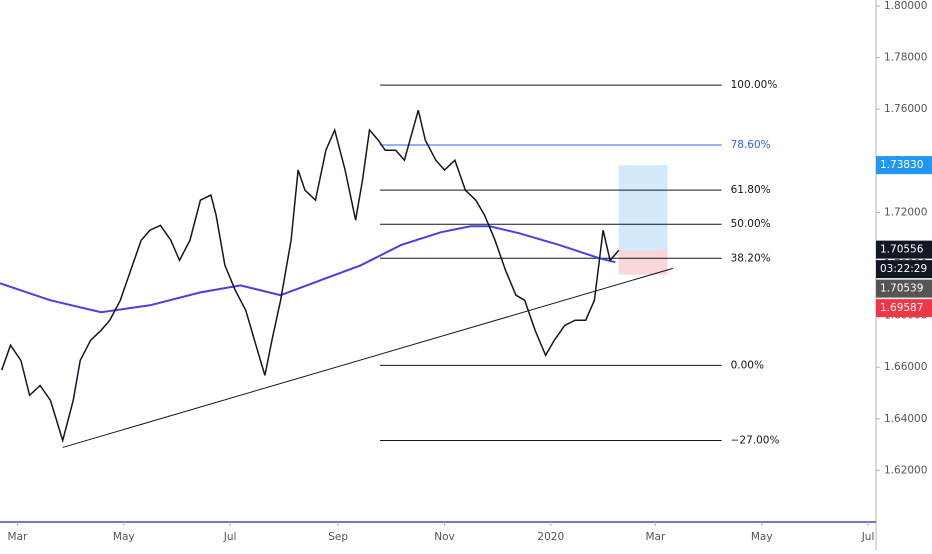  I want to click on fib-label: −27.00%, so click(755, 440).